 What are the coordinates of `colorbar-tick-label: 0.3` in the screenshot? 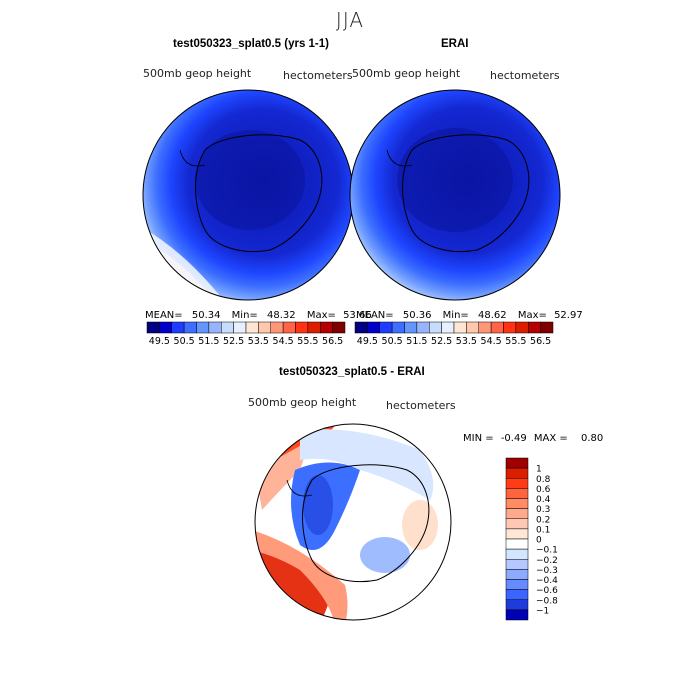 It's located at (543, 510).